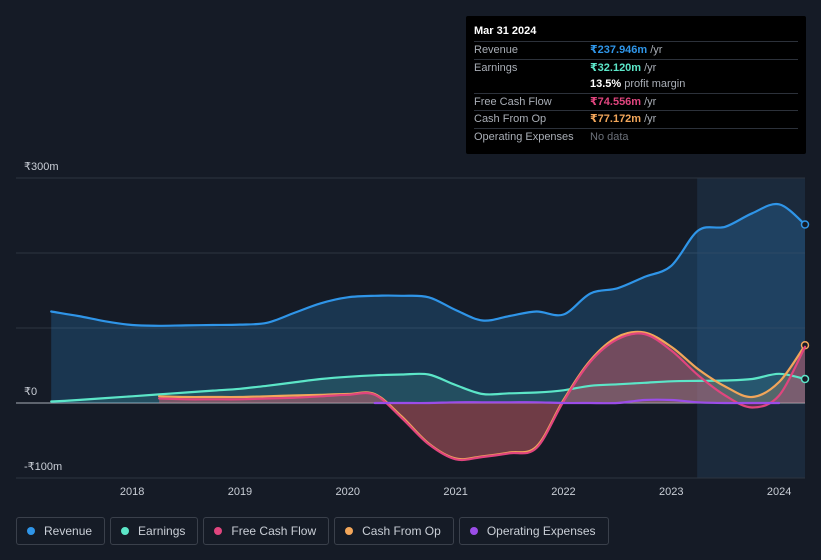 The width and height of the screenshot is (821, 560). Describe the element at coordinates (671, 492) in the screenshot. I see `x-tick-label: 2023` at that location.